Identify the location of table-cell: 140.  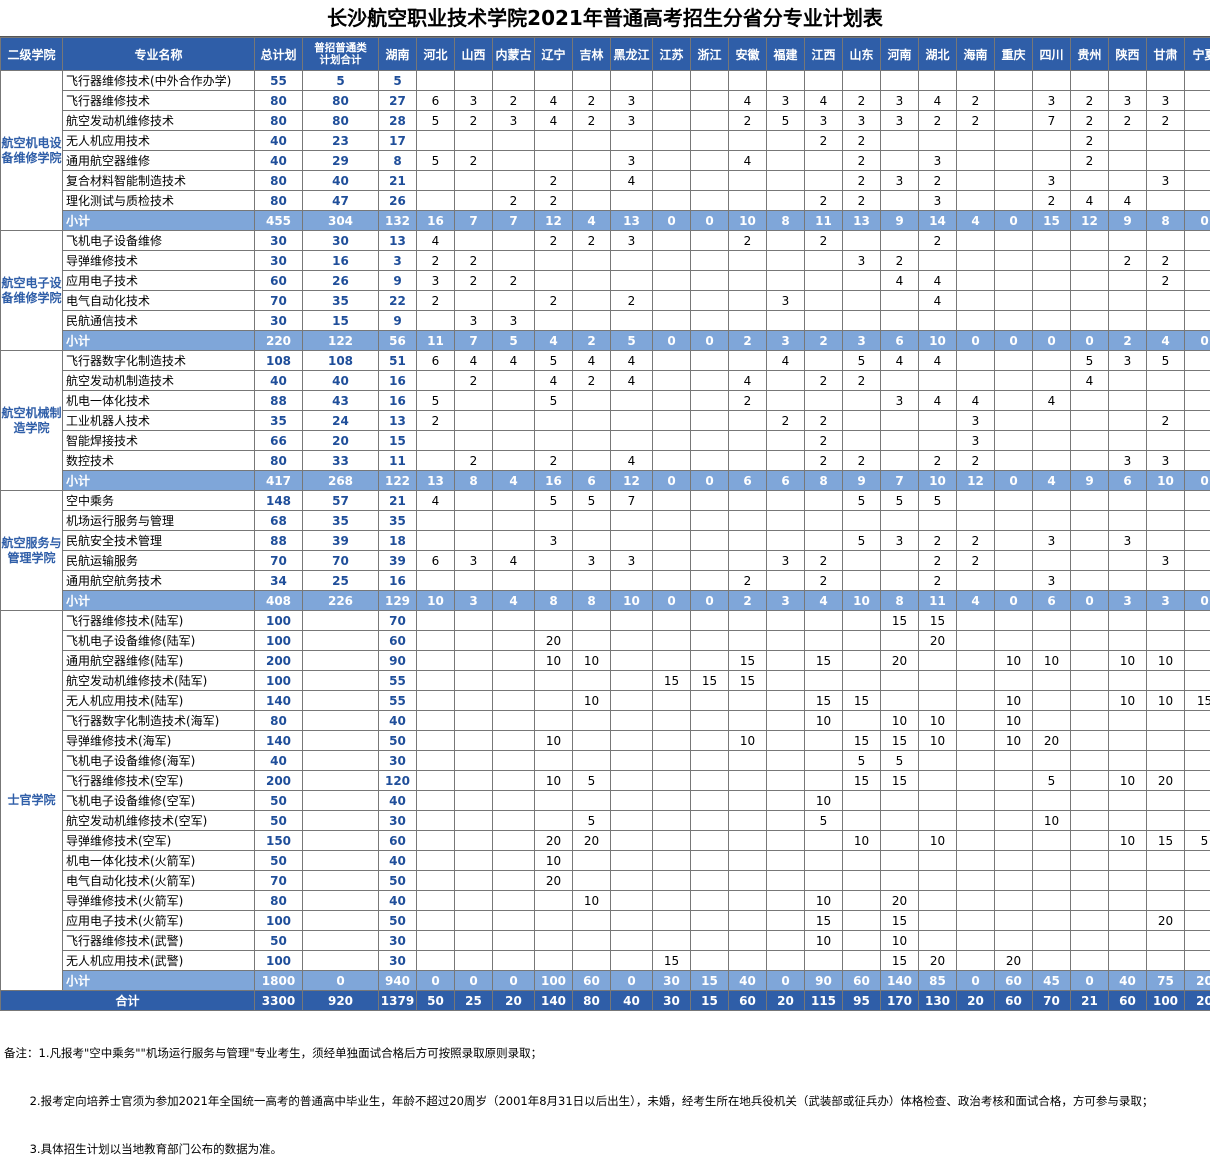
(279, 741).